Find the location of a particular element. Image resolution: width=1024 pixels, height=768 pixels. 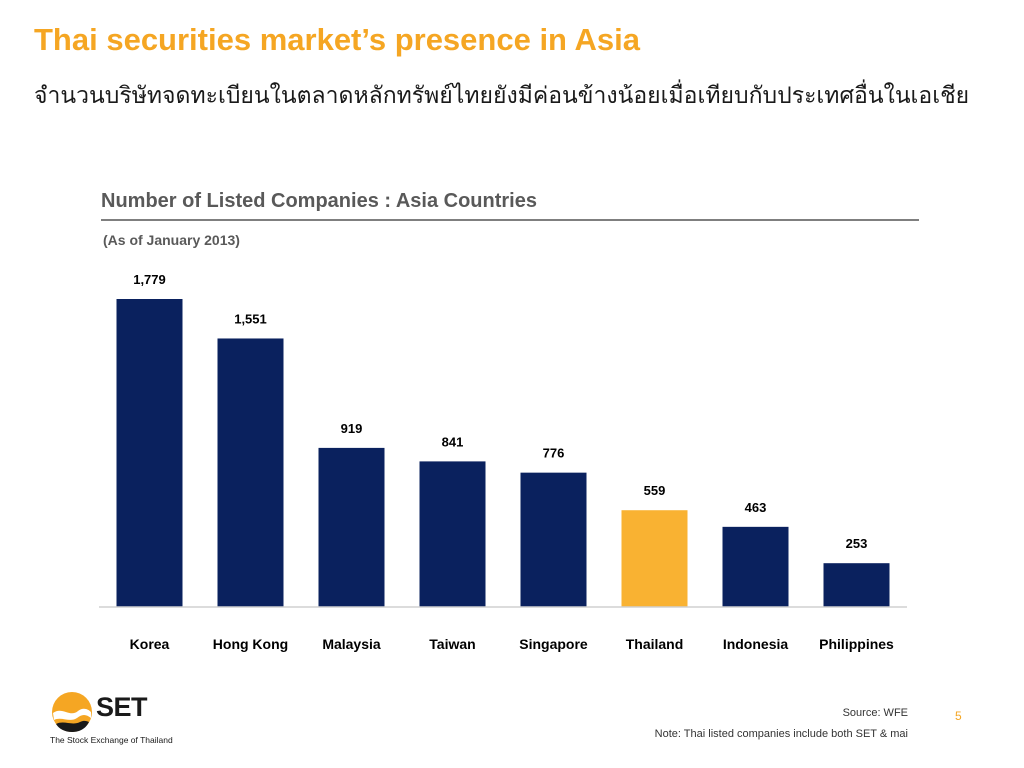

x-tick-label-philippines: Philippines is located at coordinates (856, 644).